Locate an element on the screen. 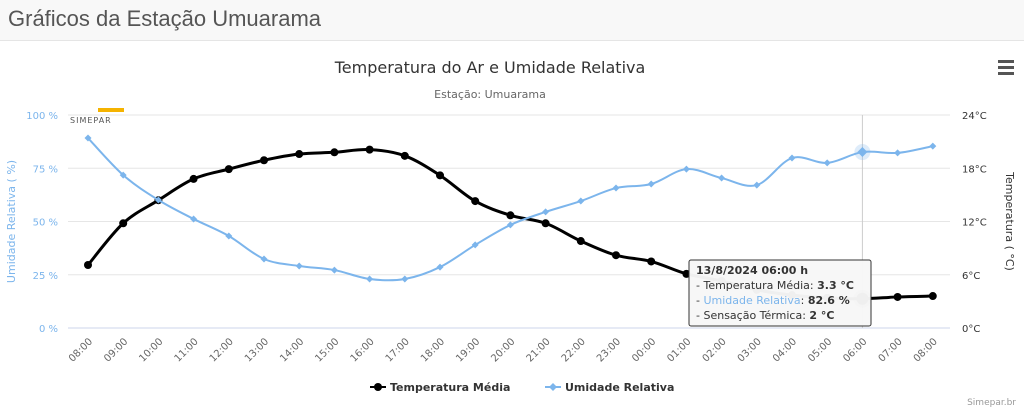 Image resolution: width=1024 pixels, height=409 pixels. y-left-tick: 50 % is located at coordinates (45, 223).